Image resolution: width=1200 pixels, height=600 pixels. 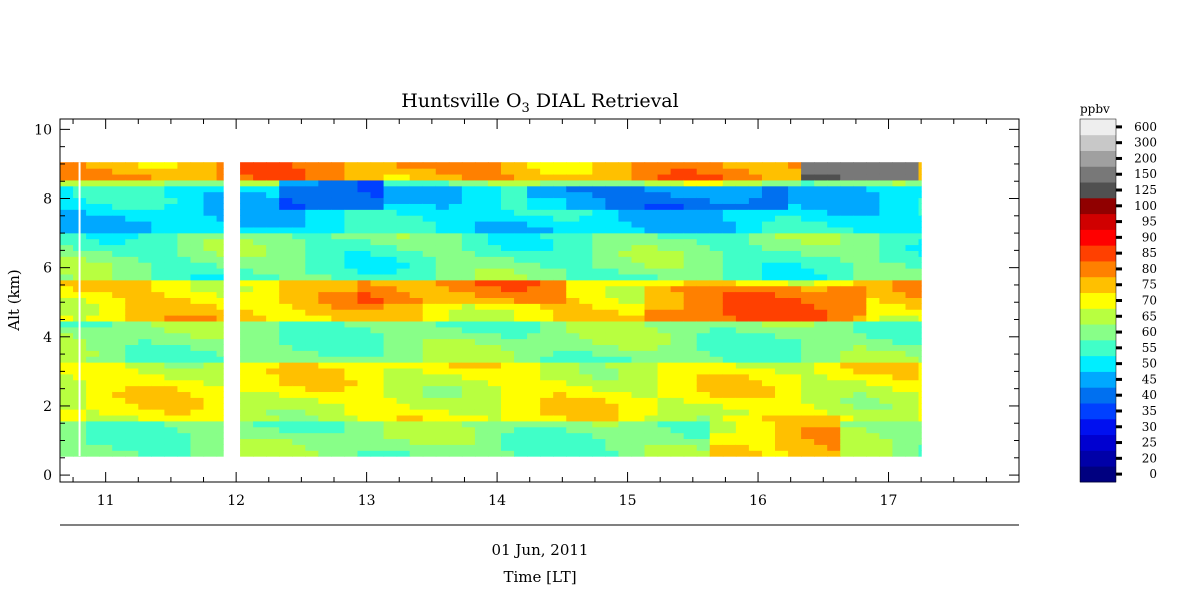 What do you see at coordinates (1149, 458) in the screenshot?
I see `colorbar-label: 20` at bounding box center [1149, 458].